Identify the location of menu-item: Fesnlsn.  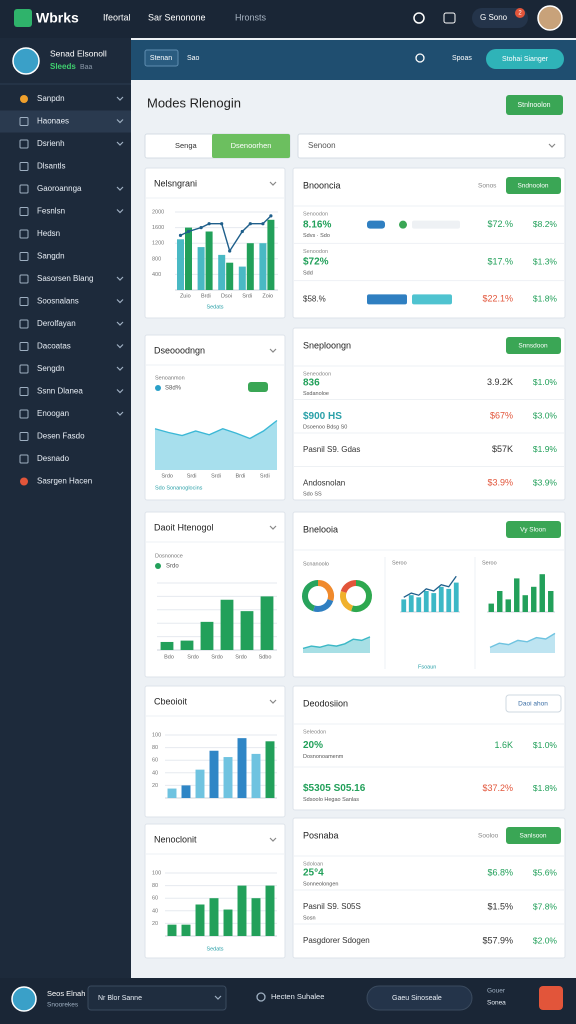
(51, 211).